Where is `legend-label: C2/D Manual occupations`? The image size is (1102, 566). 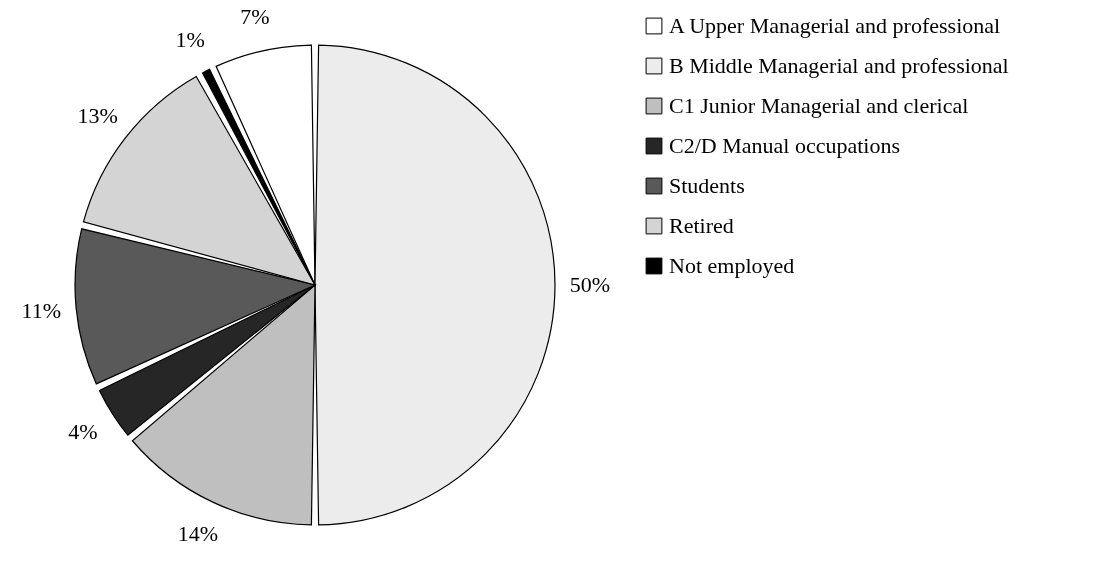 legend-label: C2/D Manual occupations is located at coordinates (784, 145).